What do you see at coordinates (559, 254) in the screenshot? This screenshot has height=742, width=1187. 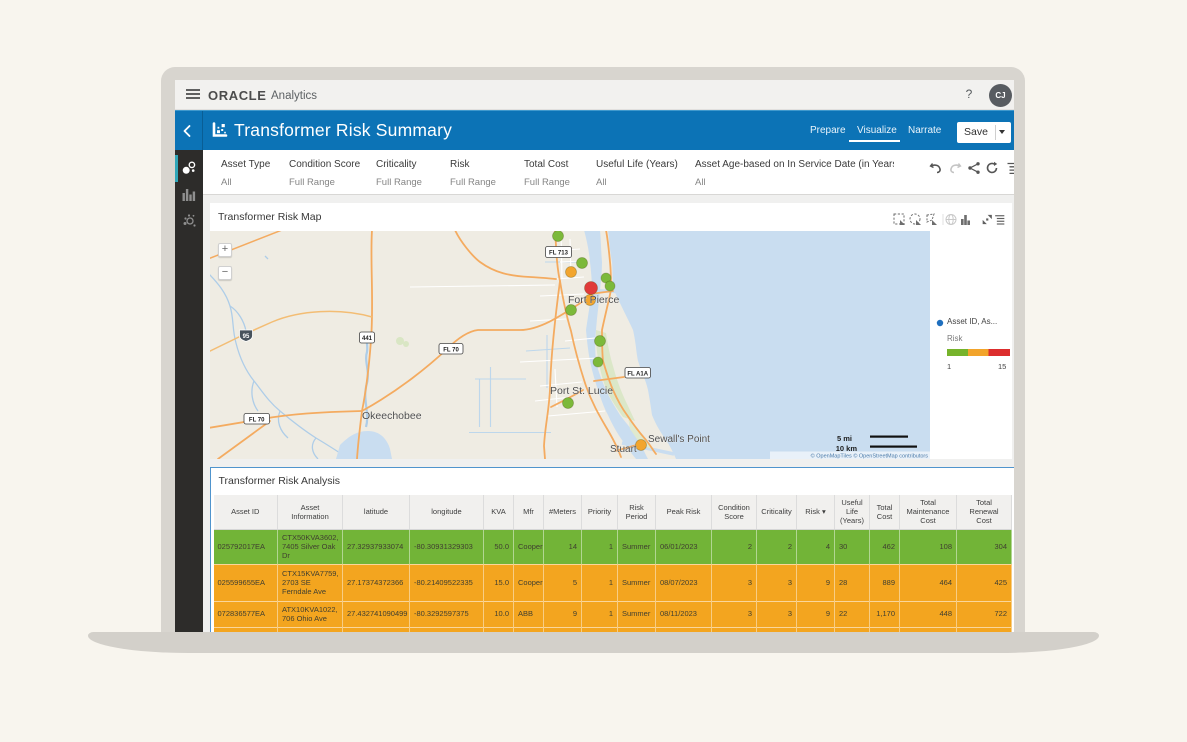 I see `svg-text: FL 713` at bounding box center [559, 254].